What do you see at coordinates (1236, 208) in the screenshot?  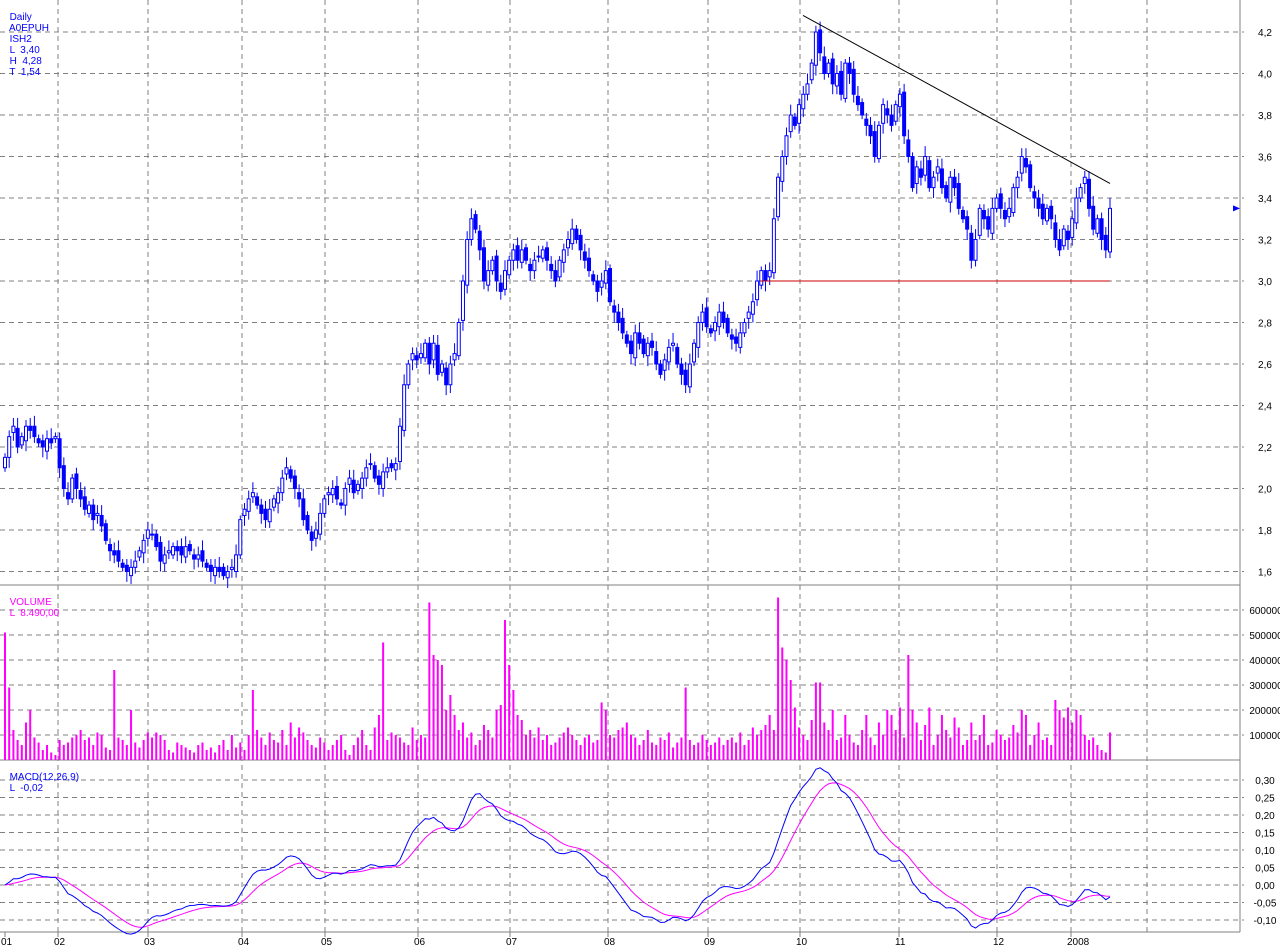 I see `last-price-marker` at bounding box center [1236, 208].